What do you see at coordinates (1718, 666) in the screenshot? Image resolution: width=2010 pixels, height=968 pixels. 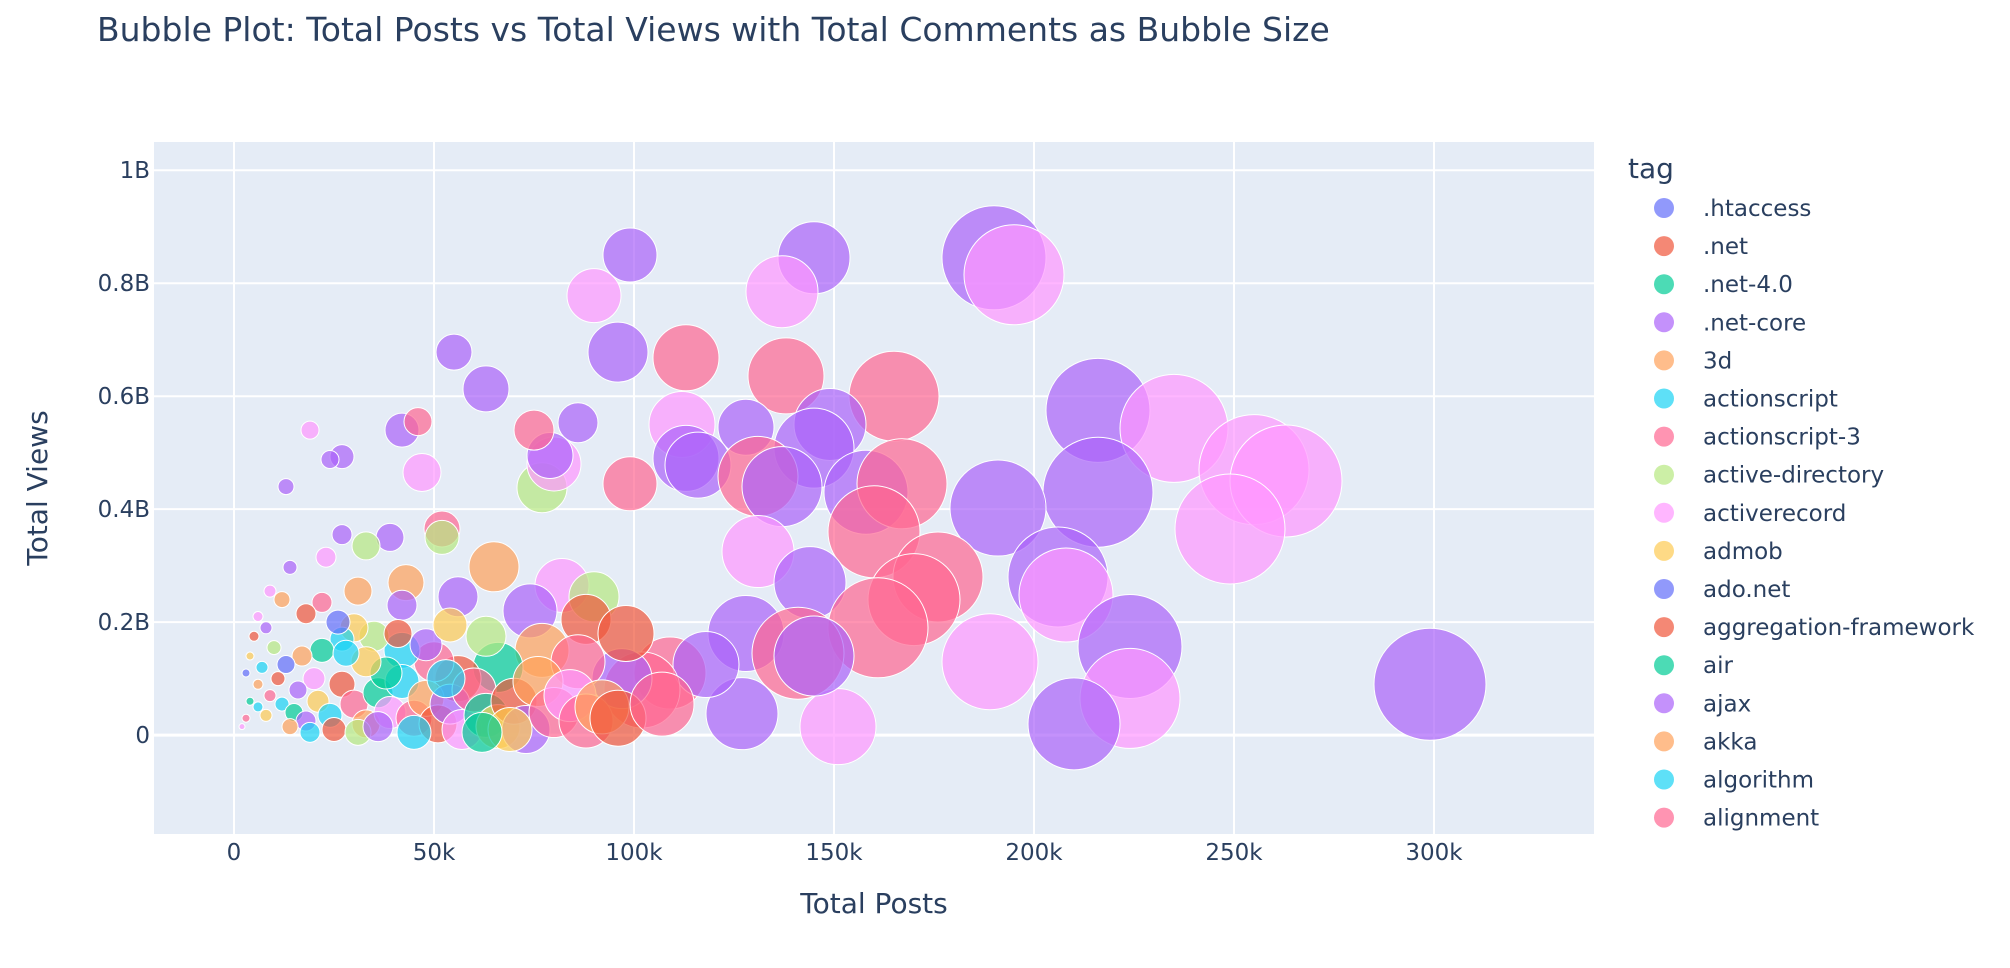 I see `legend-label: air` at bounding box center [1718, 666].